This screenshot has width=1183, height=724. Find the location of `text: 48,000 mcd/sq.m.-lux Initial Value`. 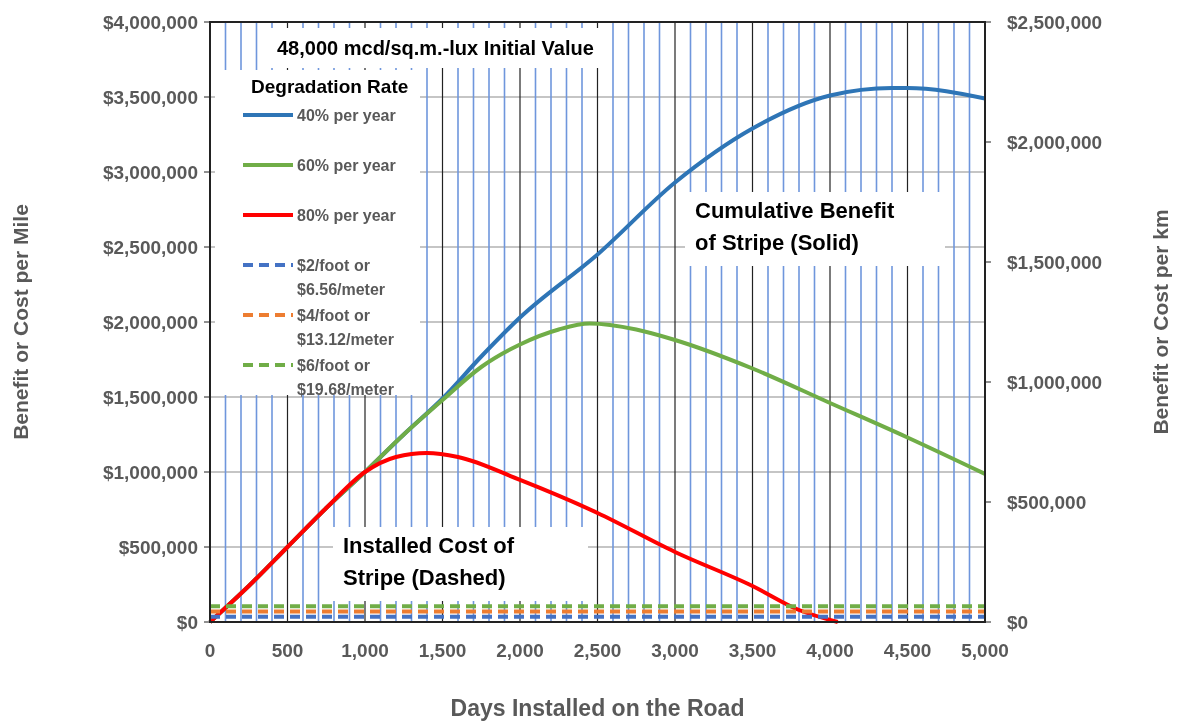

text: 48,000 mcd/sq.m.-lux Initial Value is located at coordinates (435, 48).